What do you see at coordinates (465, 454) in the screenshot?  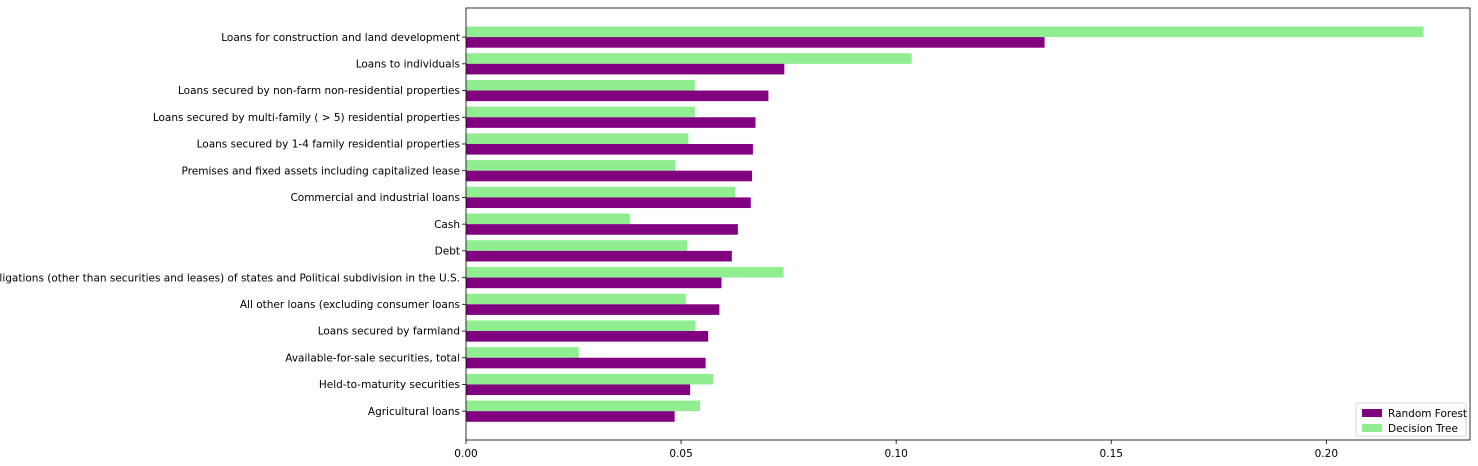 I see `x-tick-label: 0.00` at bounding box center [465, 454].